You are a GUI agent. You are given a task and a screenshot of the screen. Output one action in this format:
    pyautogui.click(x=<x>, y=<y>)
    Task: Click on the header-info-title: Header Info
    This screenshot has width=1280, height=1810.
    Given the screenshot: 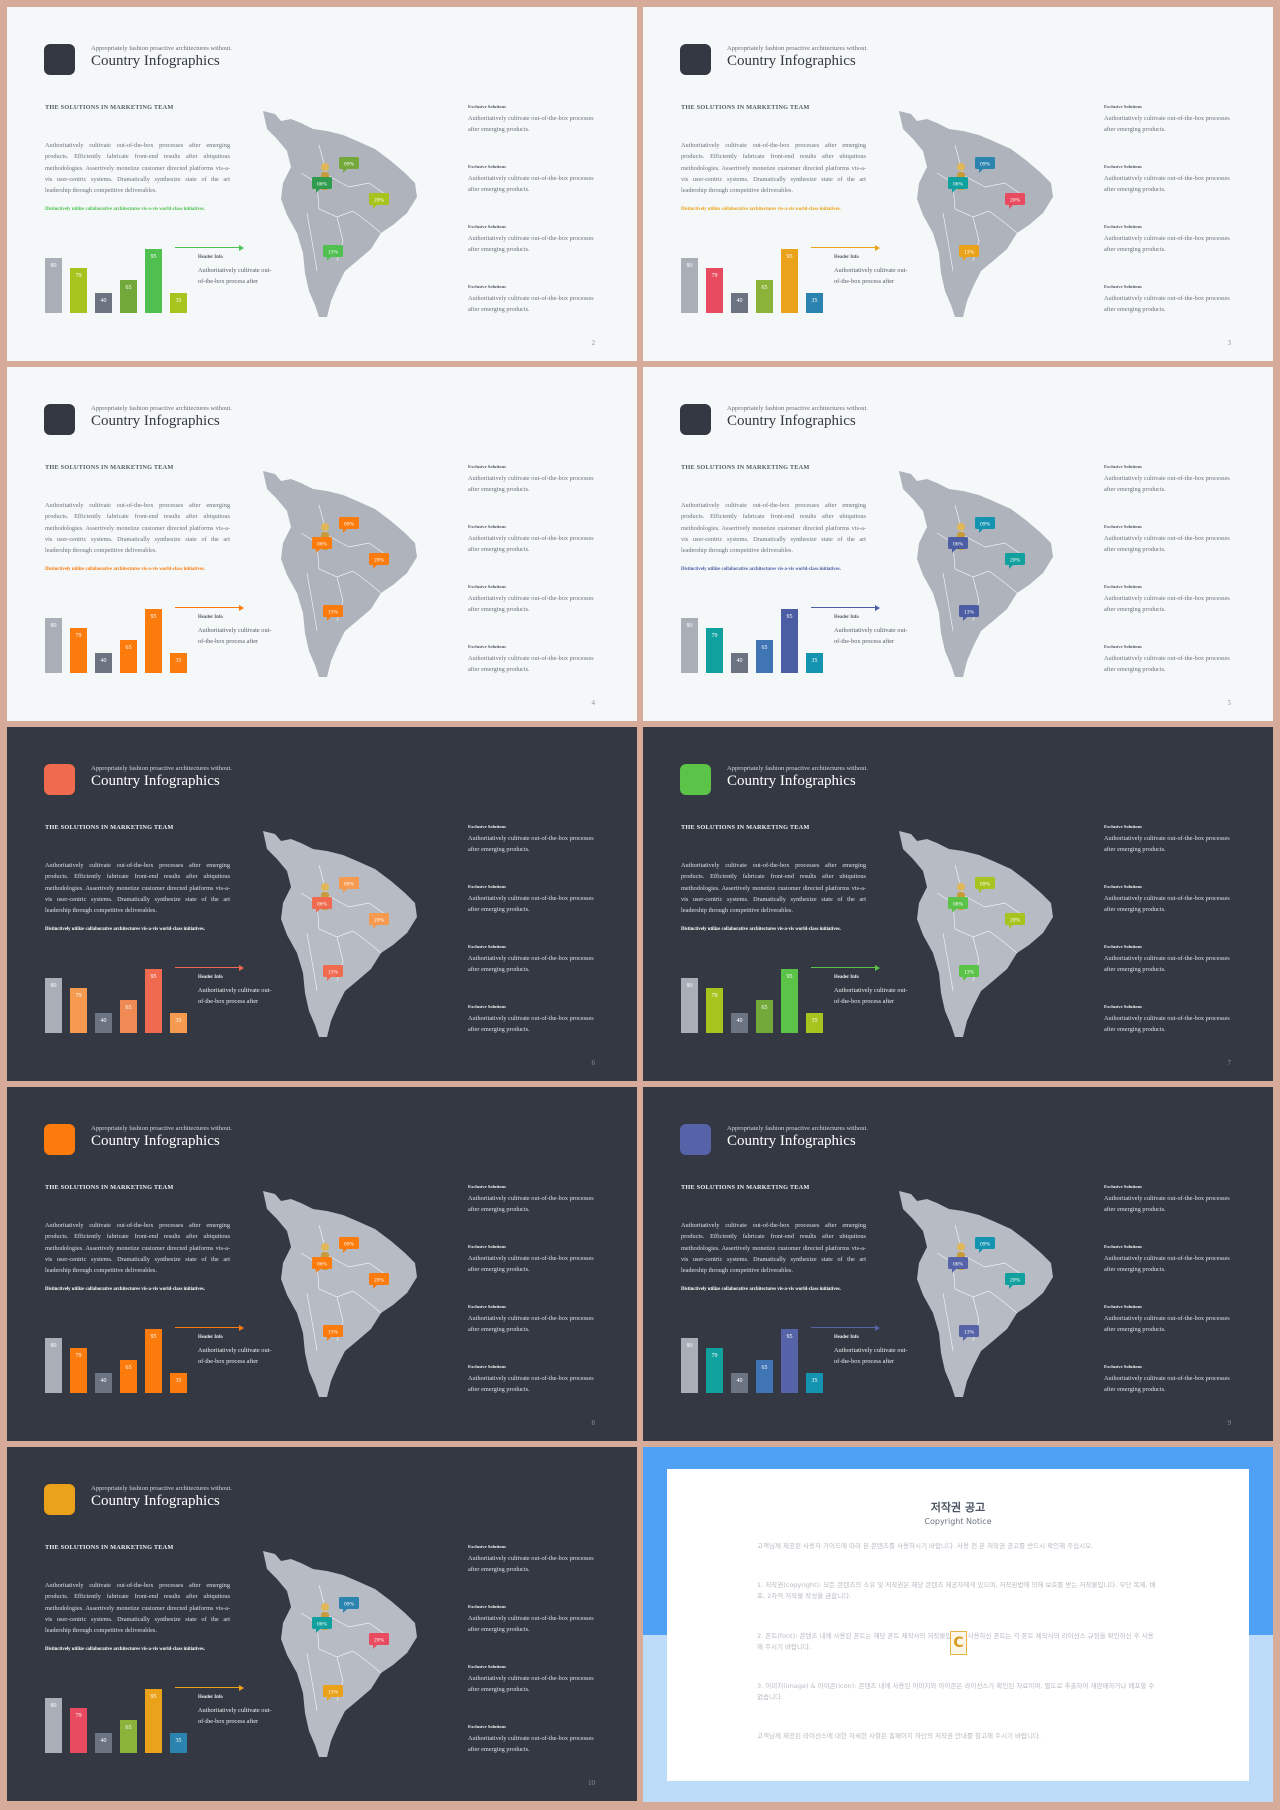 What is the action you would take?
    pyautogui.click(x=210, y=617)
    